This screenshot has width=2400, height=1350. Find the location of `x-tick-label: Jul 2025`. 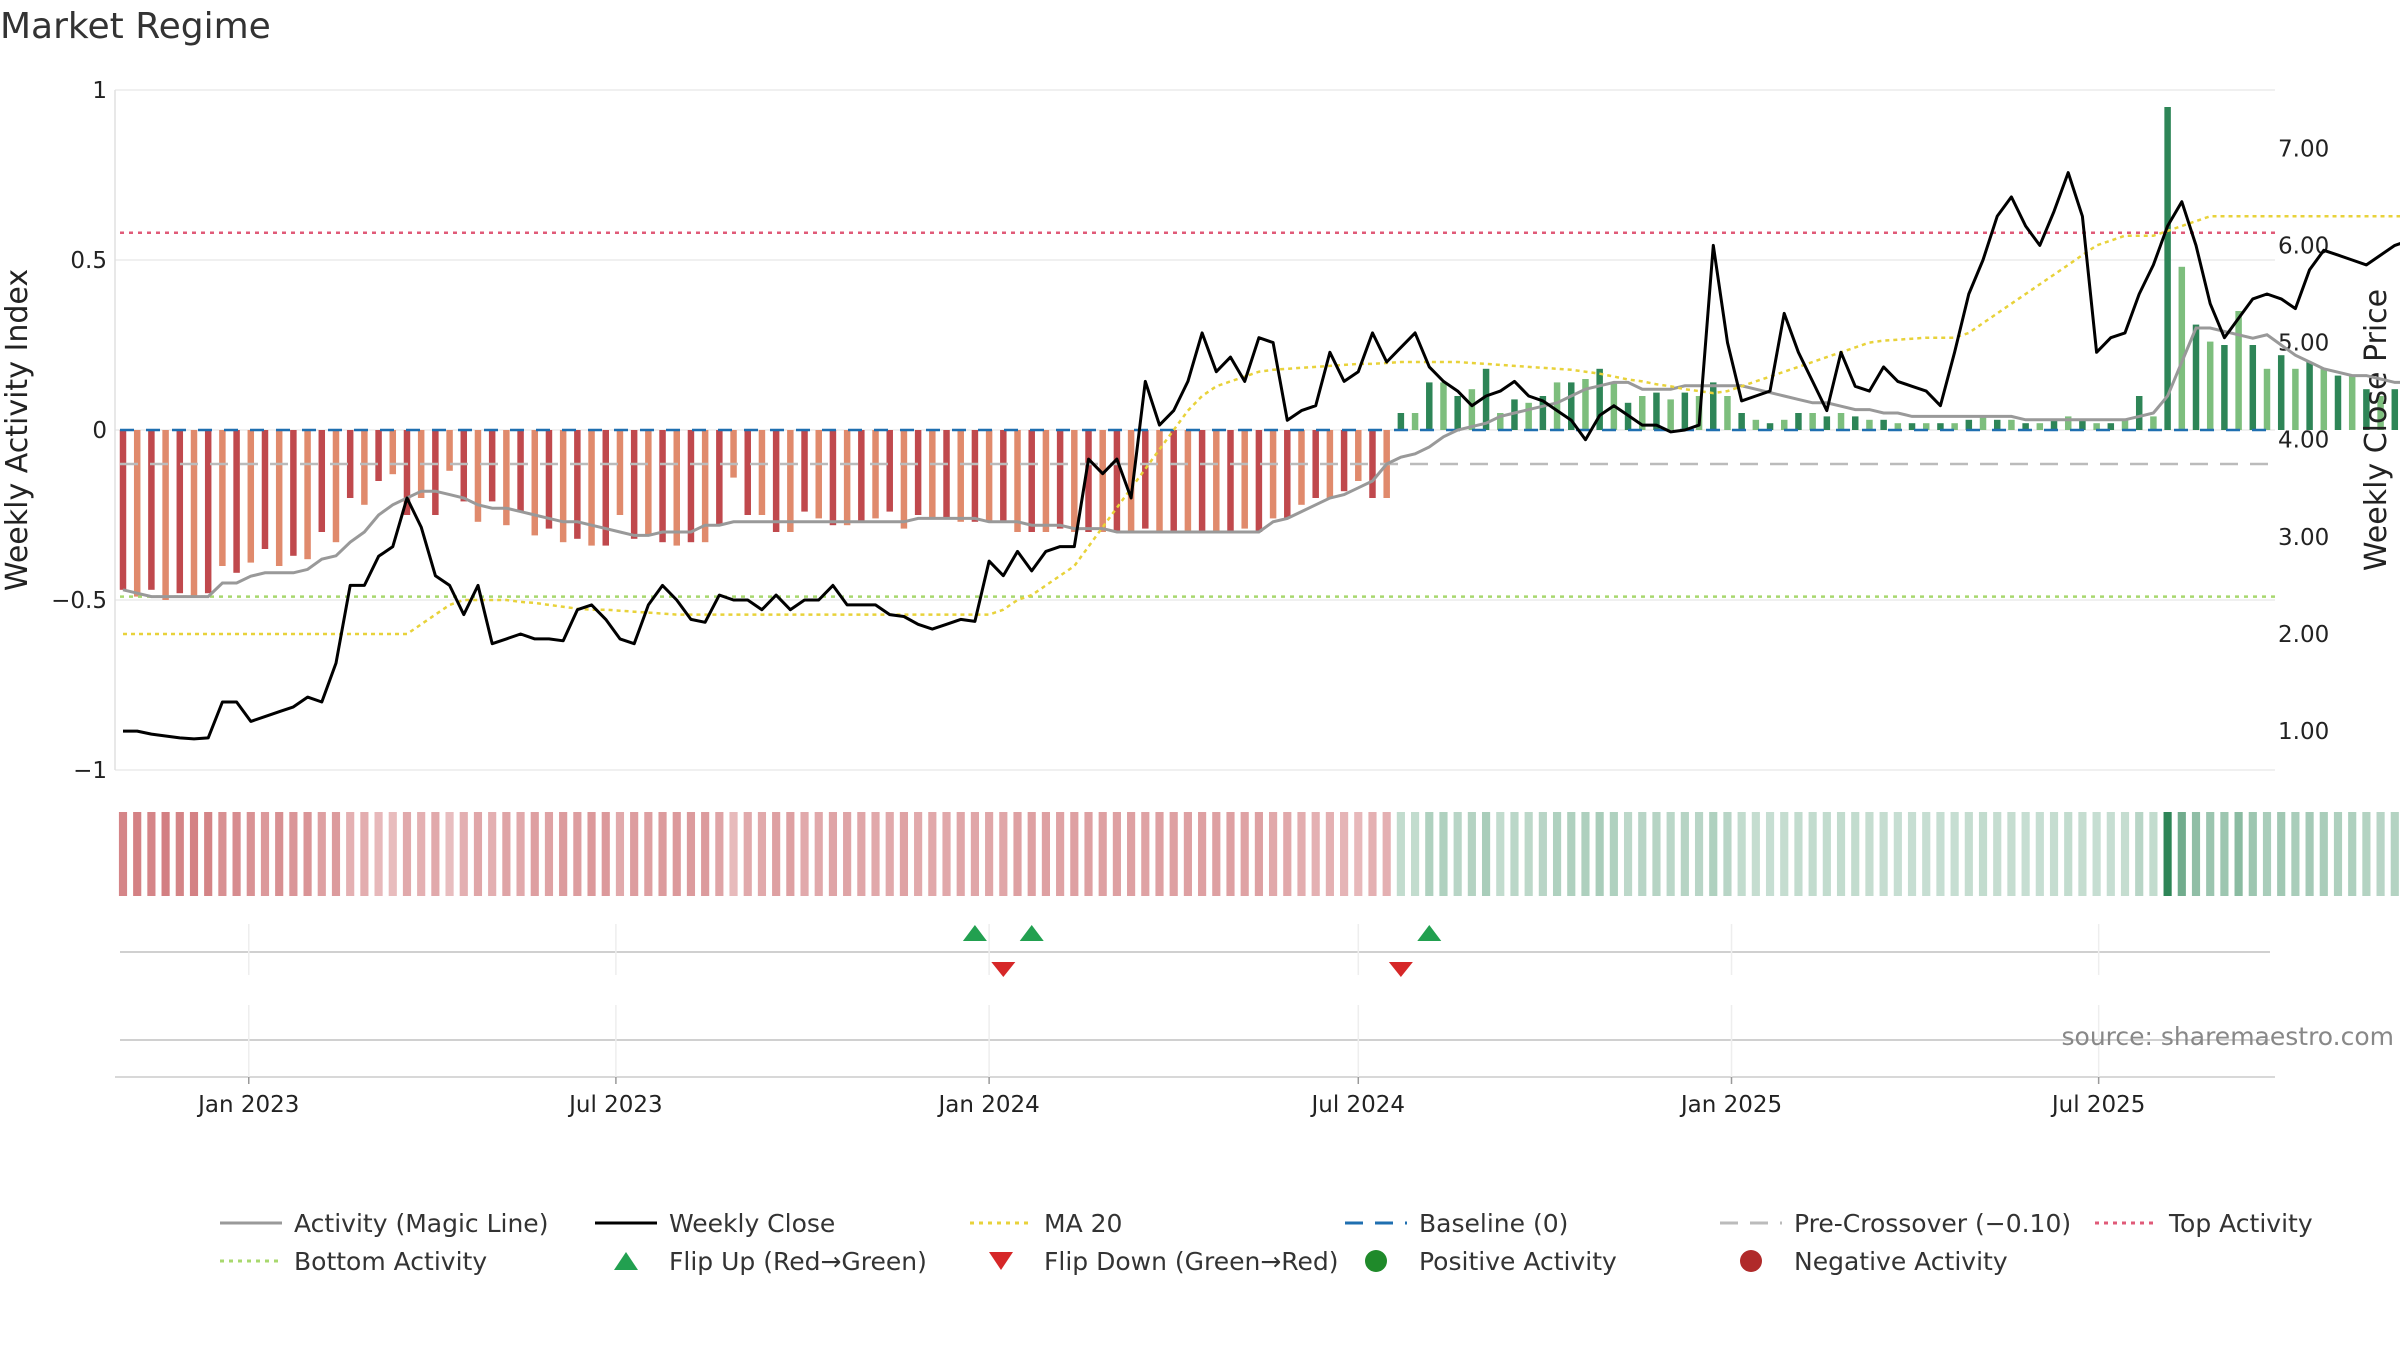

x-tick-label: Jul 2025 is located at coordinates (2098, 1105).